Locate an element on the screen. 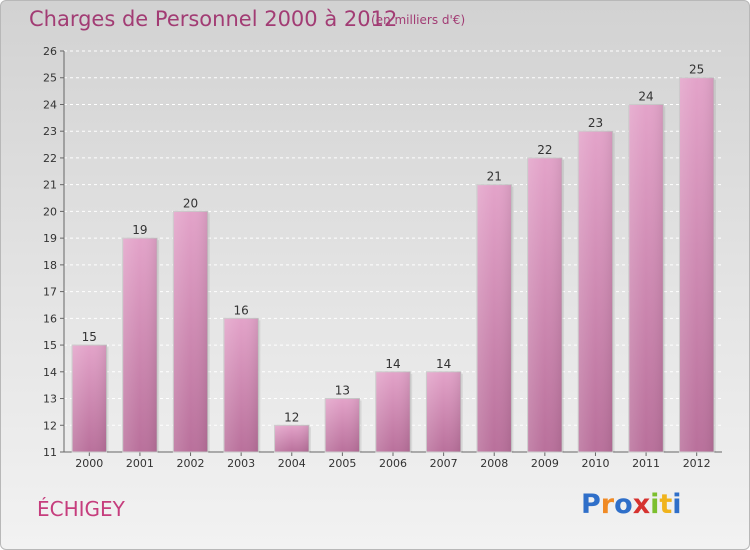  y-tick-label: 12 is located at coordinates (50, 425).